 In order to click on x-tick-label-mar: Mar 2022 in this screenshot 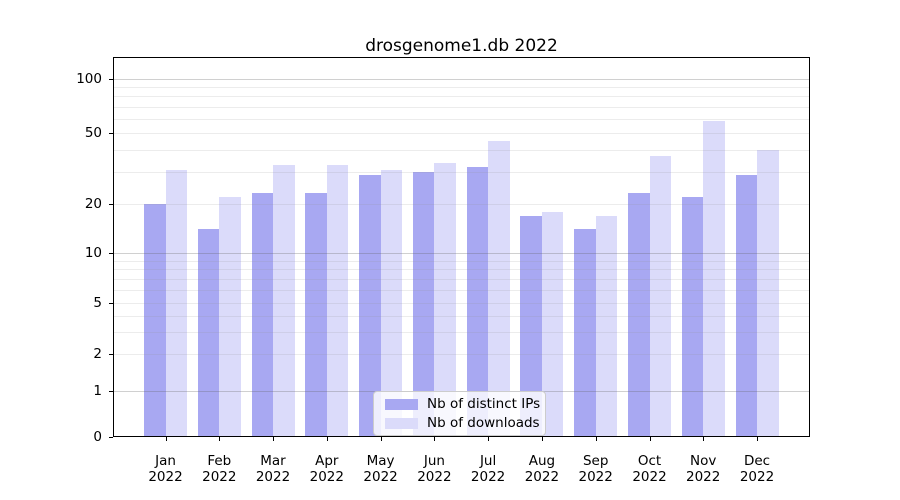, I will do `click(273, 469)`.